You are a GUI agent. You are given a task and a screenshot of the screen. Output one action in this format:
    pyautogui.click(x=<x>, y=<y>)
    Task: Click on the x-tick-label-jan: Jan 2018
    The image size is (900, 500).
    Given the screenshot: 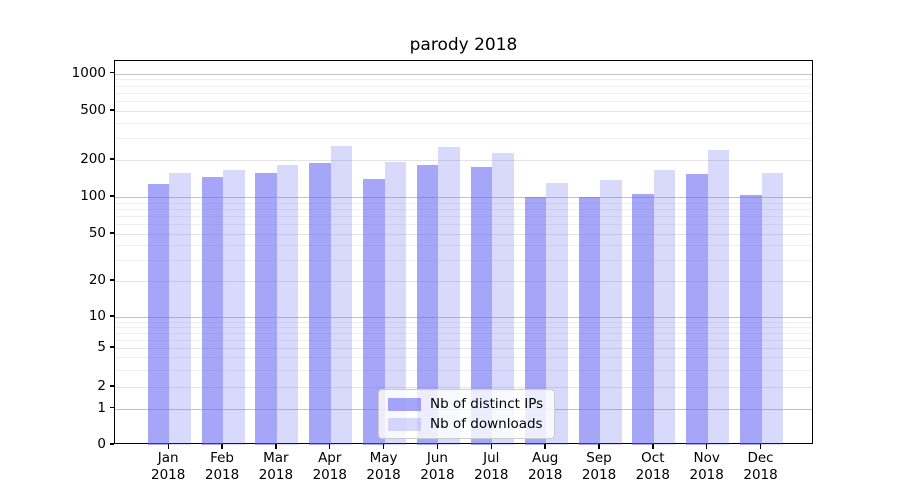 What is the action you would take?
    pyautogui.click(x=168, y=466)
    